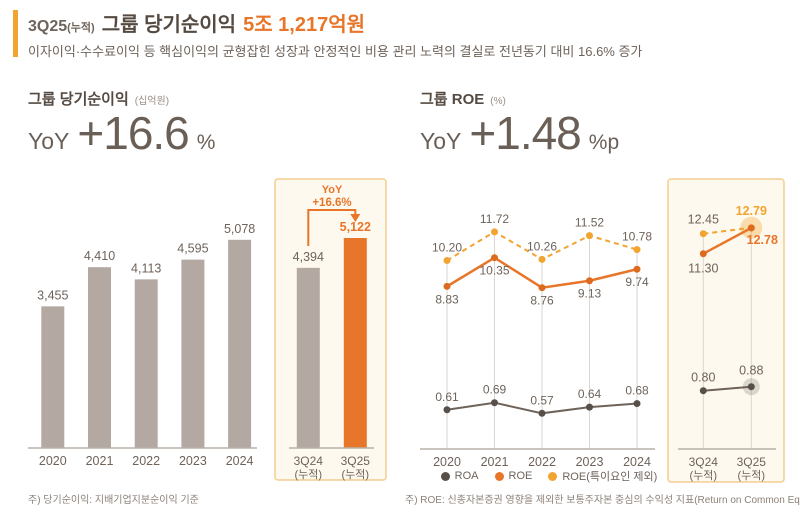 Image resolution: width=800 pixels, height=516 pixels. I want to click on legend-item-roa: ROA, so click(459, 476).